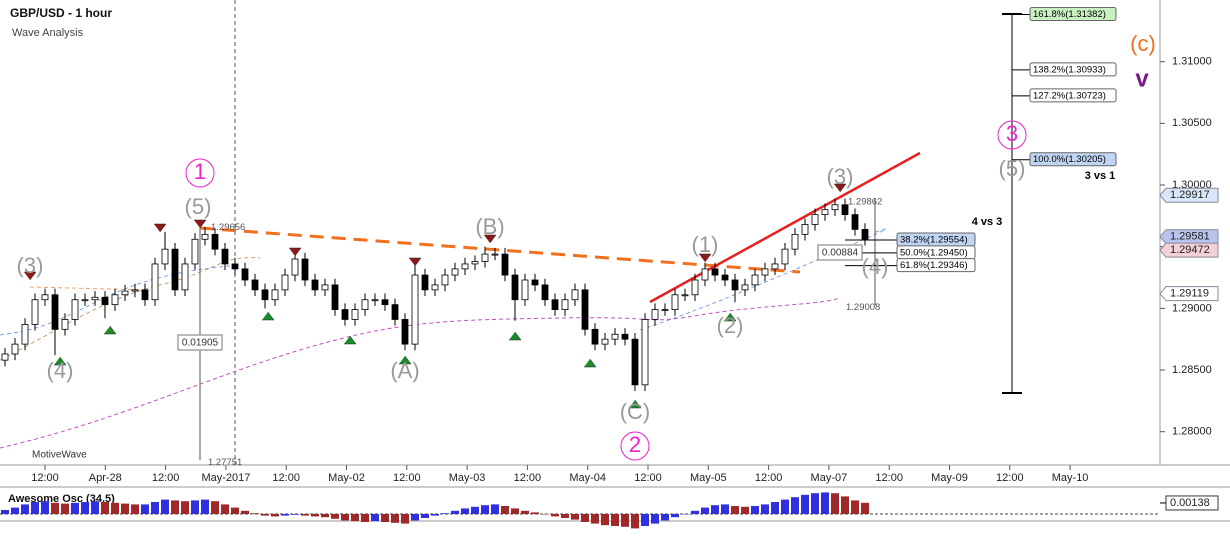  What do you see at coordinates (934, 252) in the screenshot?
I see `fib-label: 50.0%(1.29450)` at bounding box center [934, 252].